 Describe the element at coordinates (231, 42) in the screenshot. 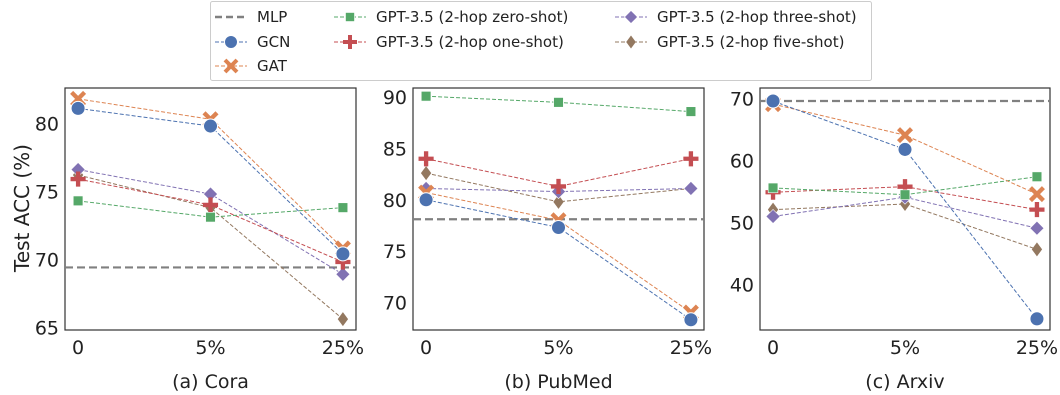

I see `legend-marker-gcn` at that location.